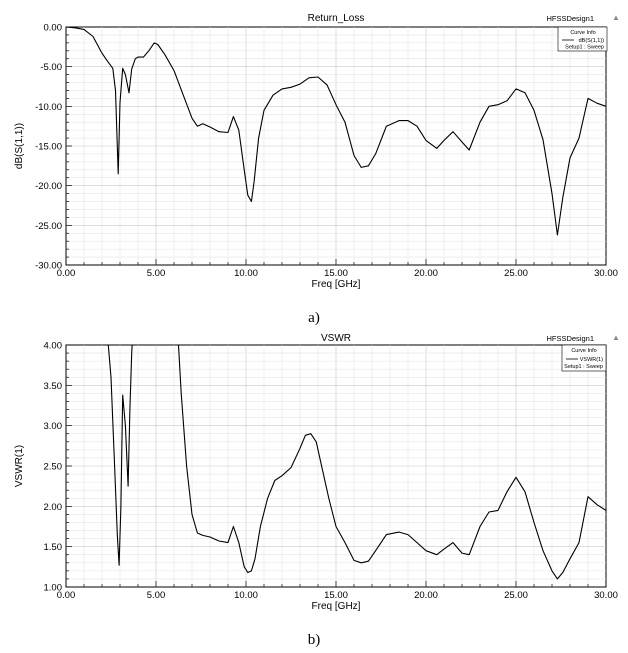 The height and width of the screenshot is (653, 628). What do you see at coordinates (19, 146) in the screenshot?
I see `y-axis-label: dB(S(1,1))` at bounding box center [19, 146].